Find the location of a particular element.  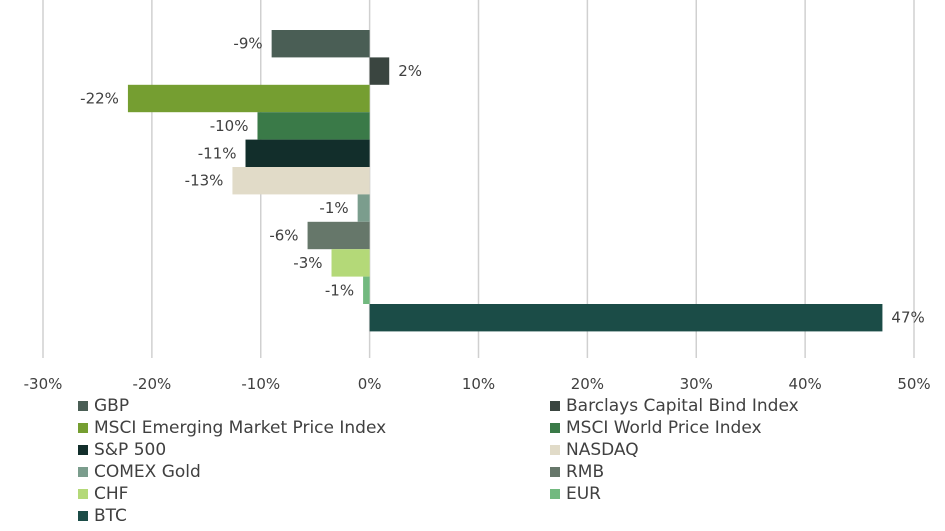

x-tick-label: 40% is located at coordinates (804, 384).